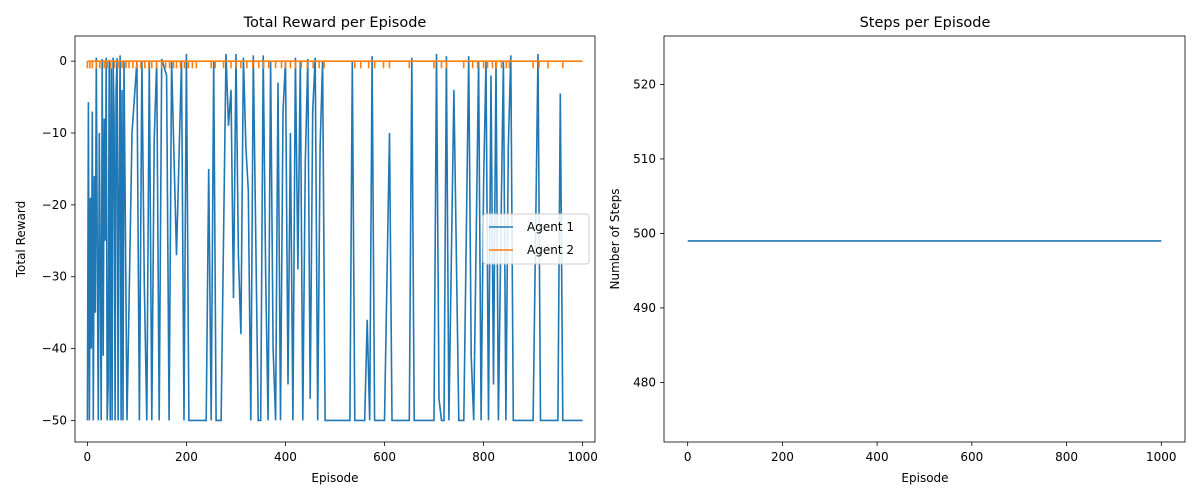  I want to click on steps-y-tick-label: 490, so click(644, 308).